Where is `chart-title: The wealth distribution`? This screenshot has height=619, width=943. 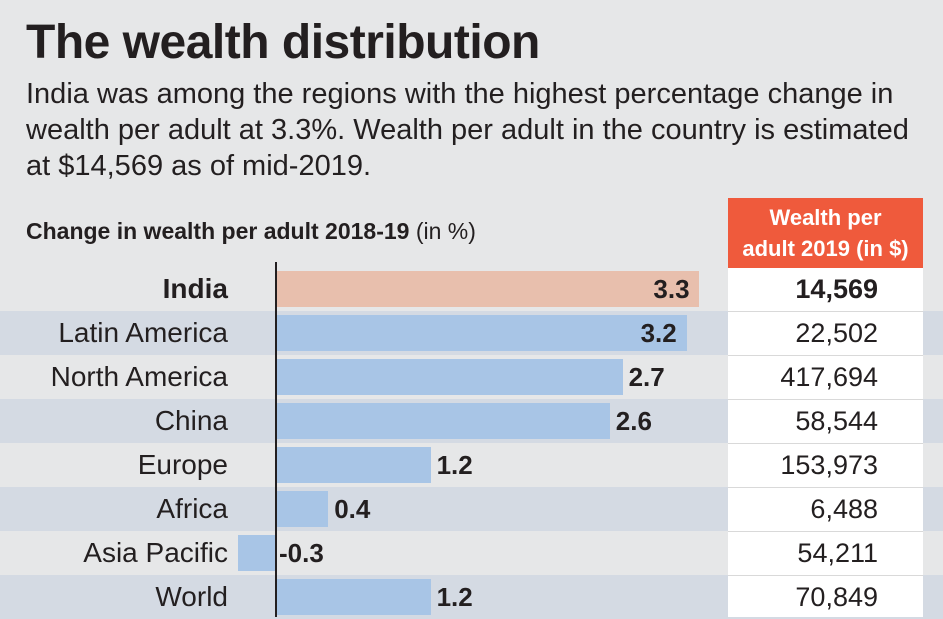 chart-title: The wealth distribution is located at coordinates (283, 42).